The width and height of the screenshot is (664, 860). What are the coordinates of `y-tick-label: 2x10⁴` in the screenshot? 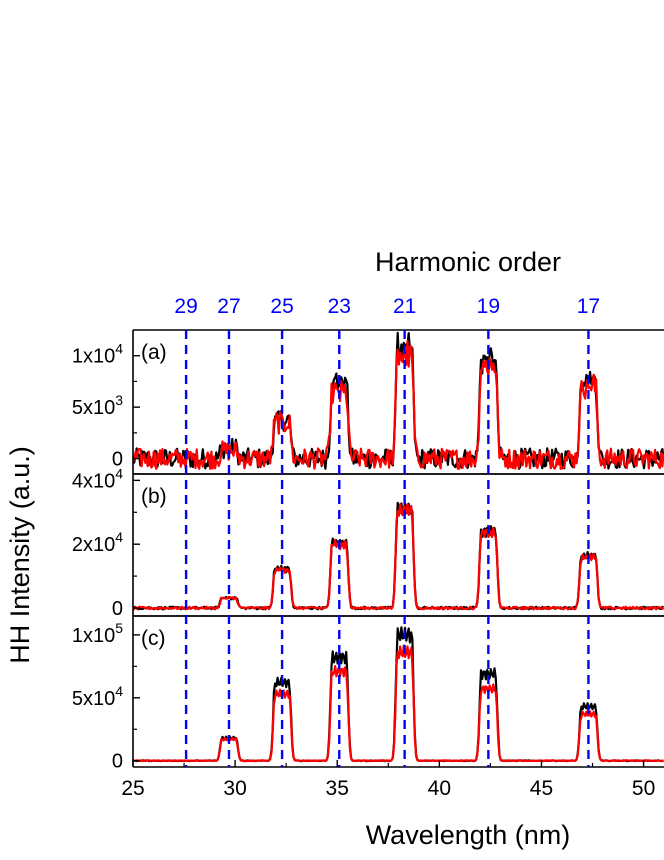 It's located at (97, 542).